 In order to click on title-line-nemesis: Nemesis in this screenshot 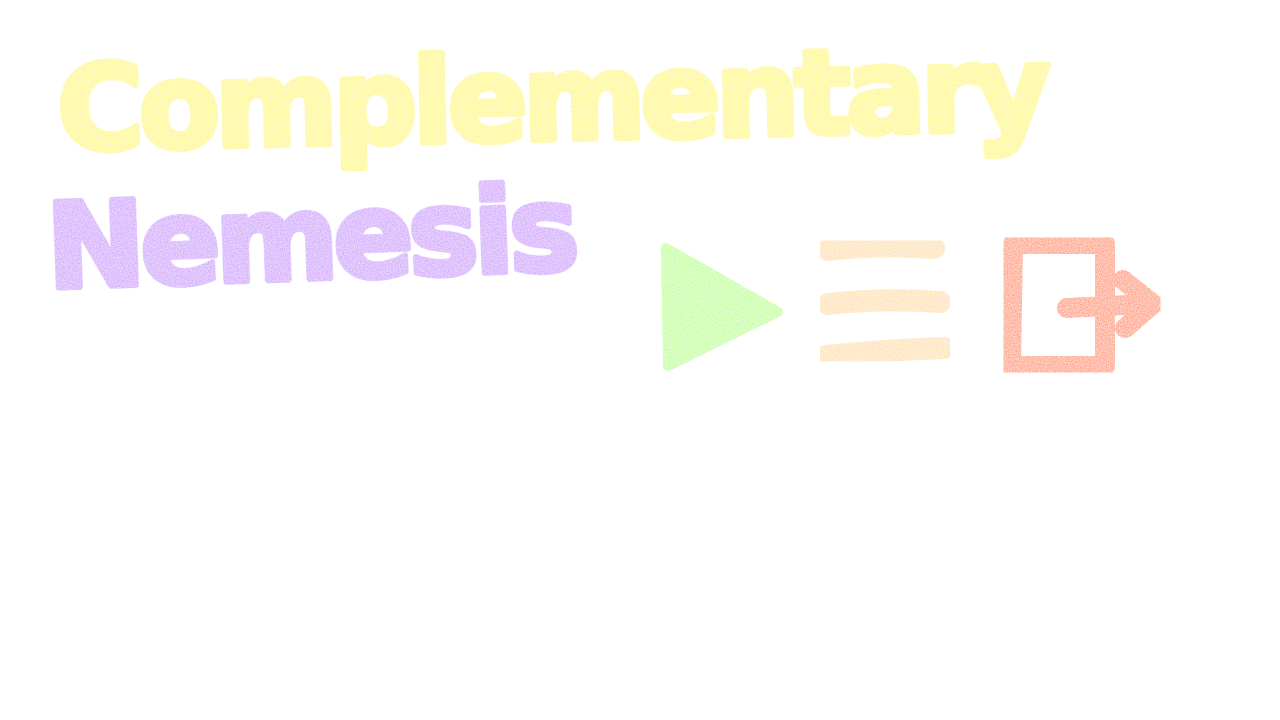, I will do `click(310, 238)`.